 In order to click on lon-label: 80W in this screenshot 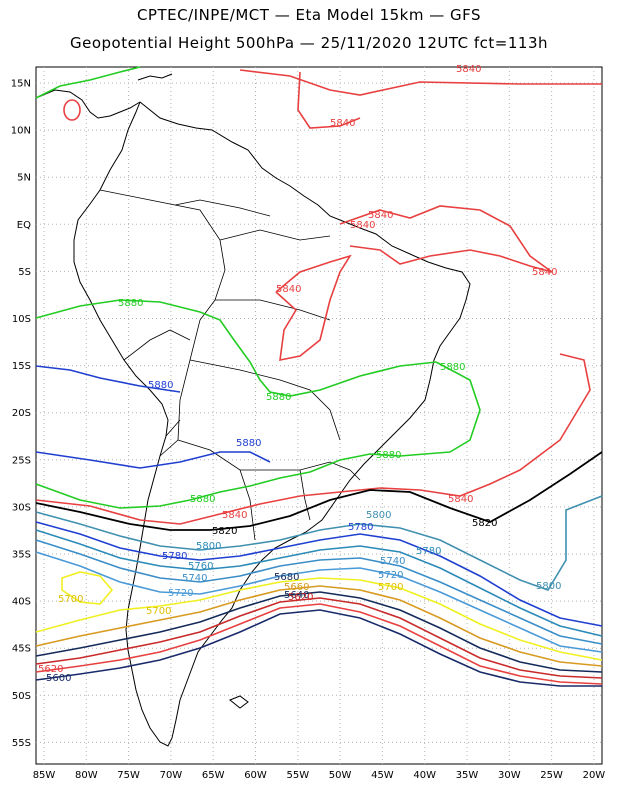, I will do `click(86, 775)`.